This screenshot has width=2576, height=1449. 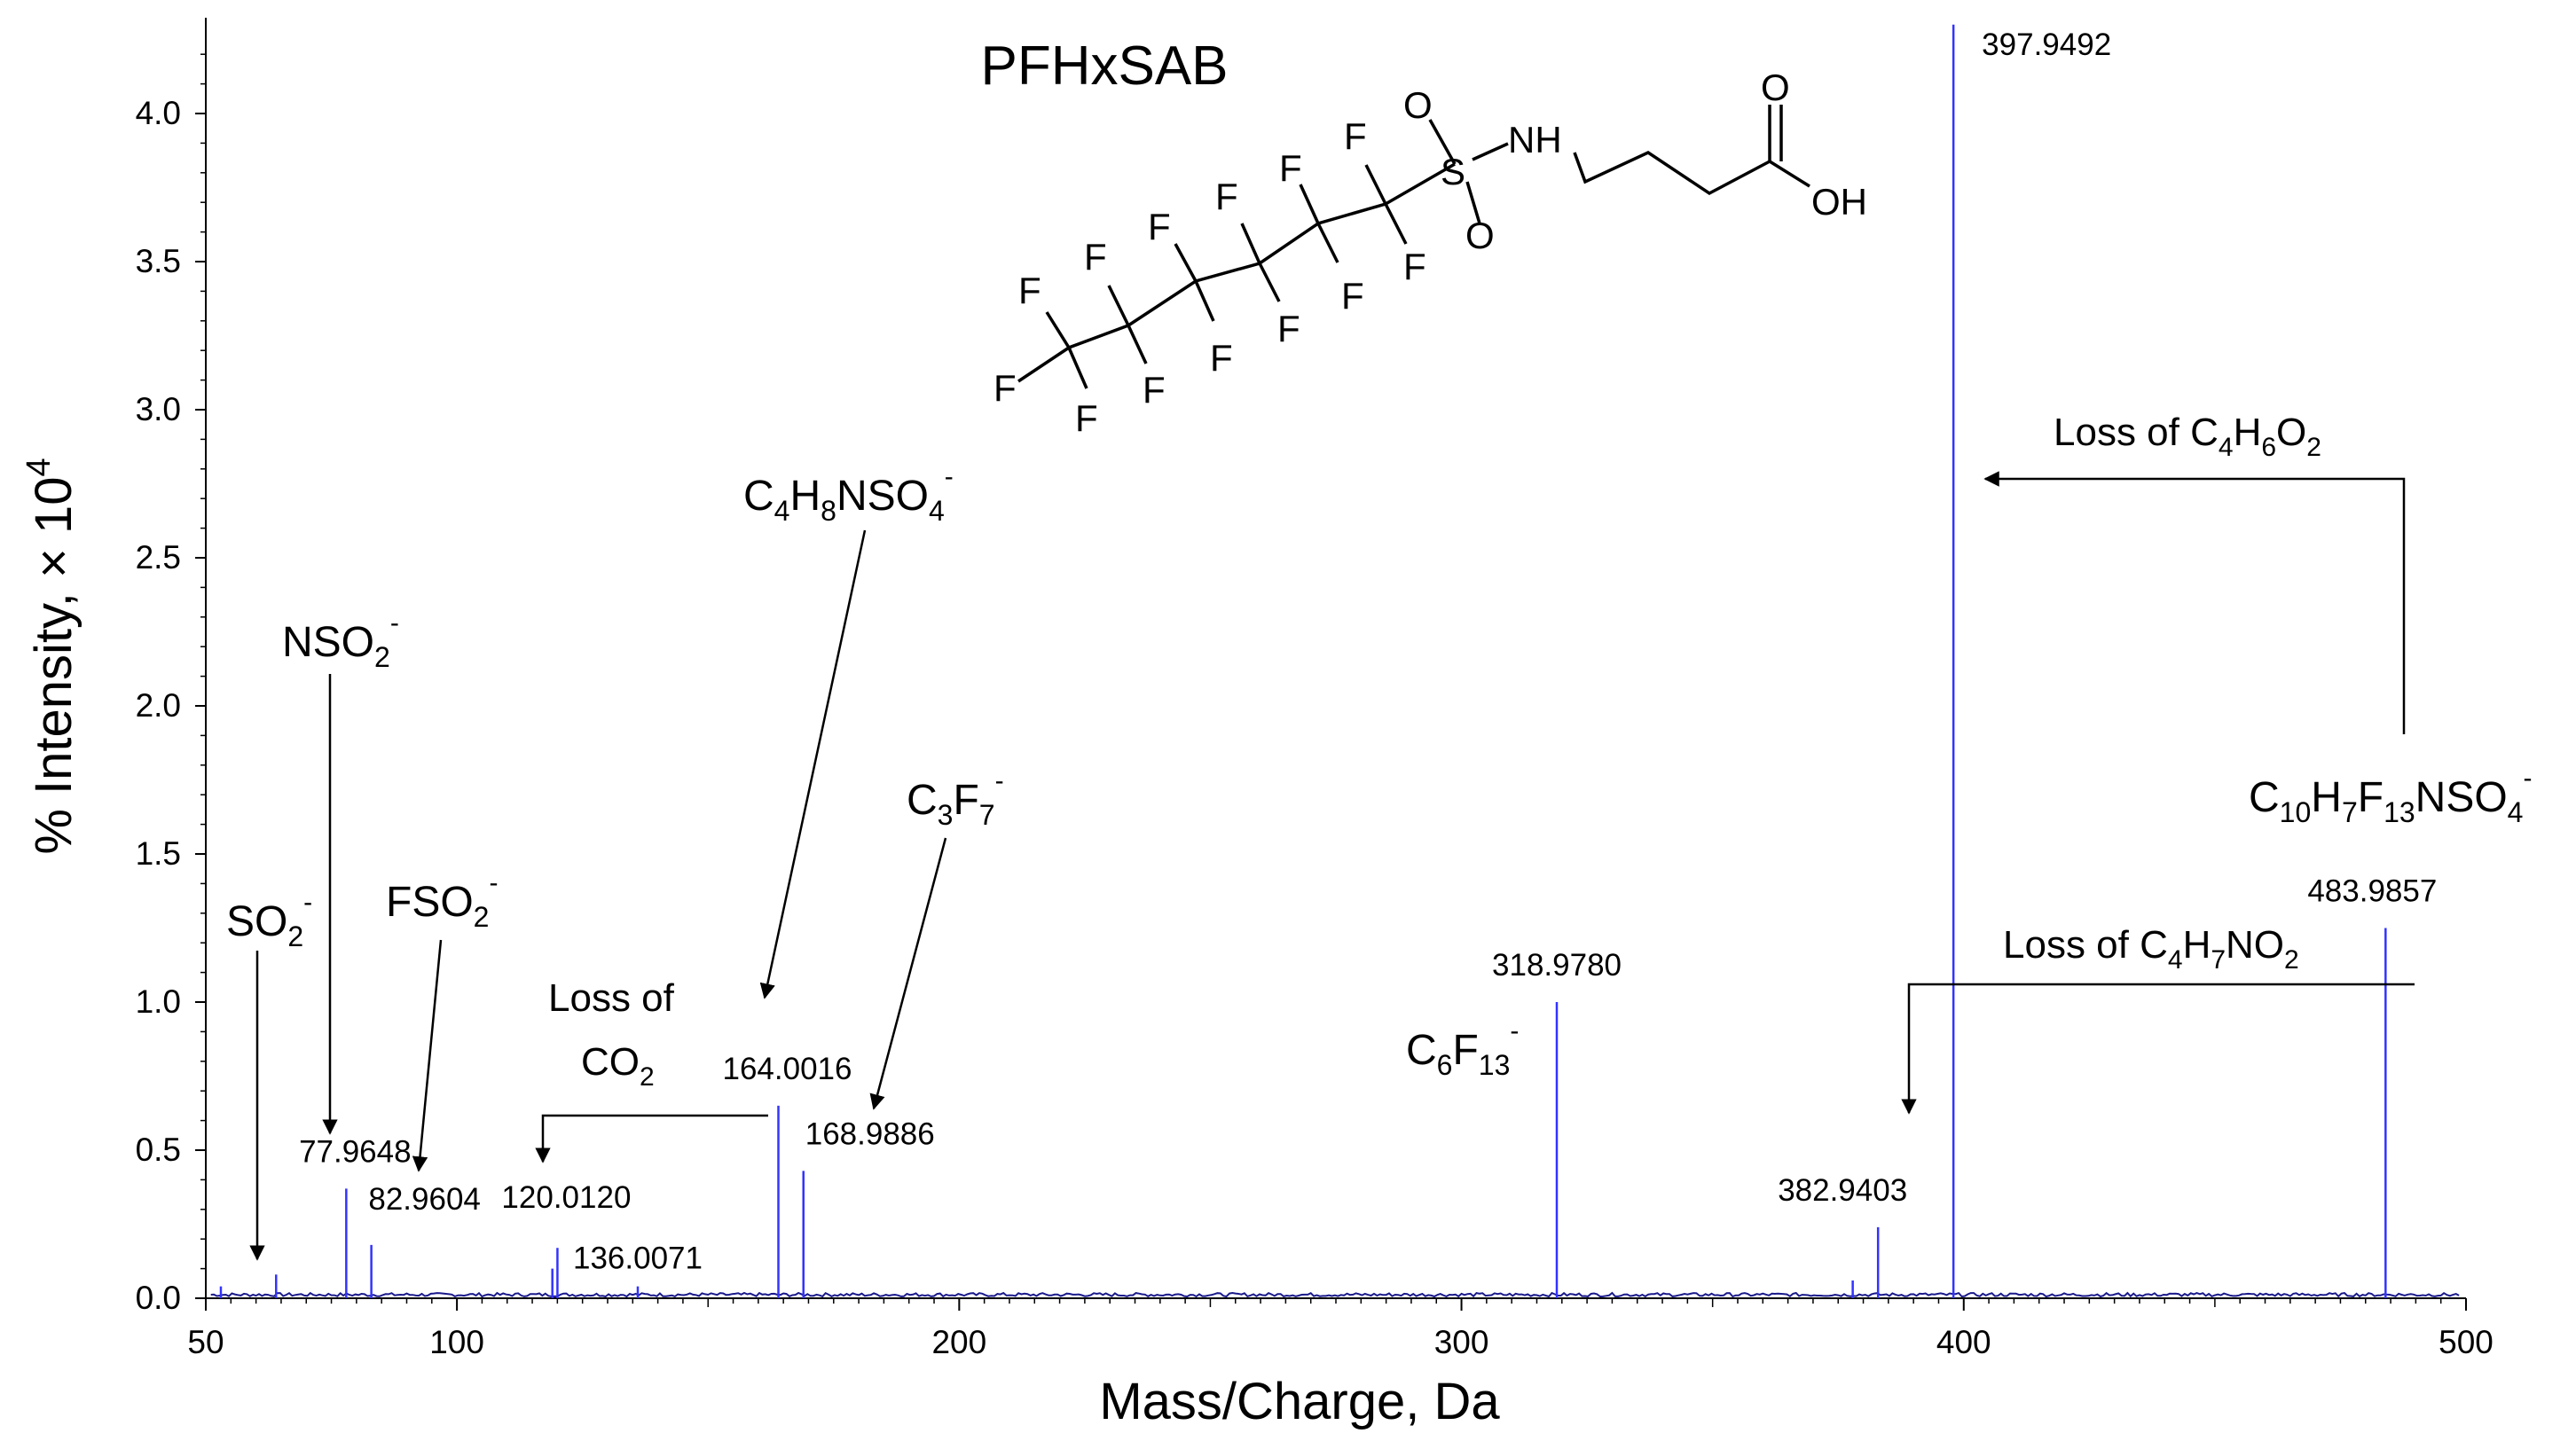 What do you see at coordinates (638, 1258) in the screenshot?
I see `peak-label: 136.0071` at bounding box center [638, 1258].